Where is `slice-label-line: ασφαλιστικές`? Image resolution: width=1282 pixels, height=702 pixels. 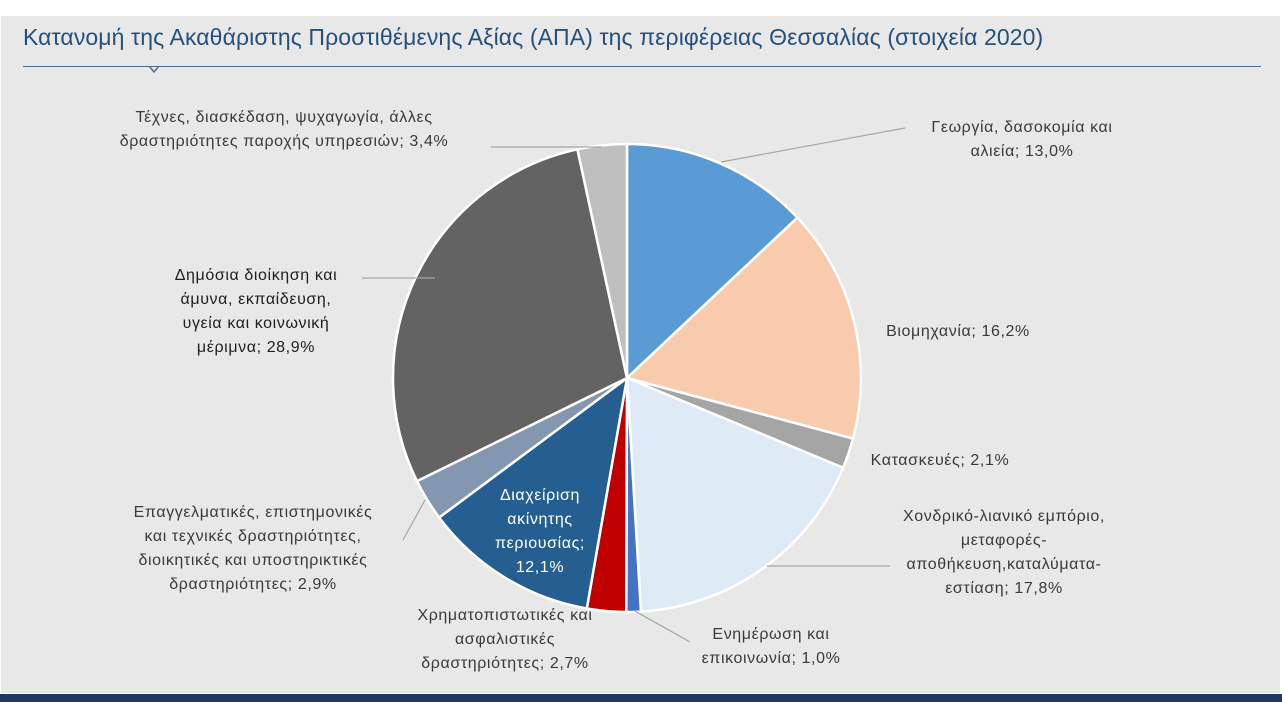 slice-label-line: ασφαλιστικές is located at coordinates (505, 639).